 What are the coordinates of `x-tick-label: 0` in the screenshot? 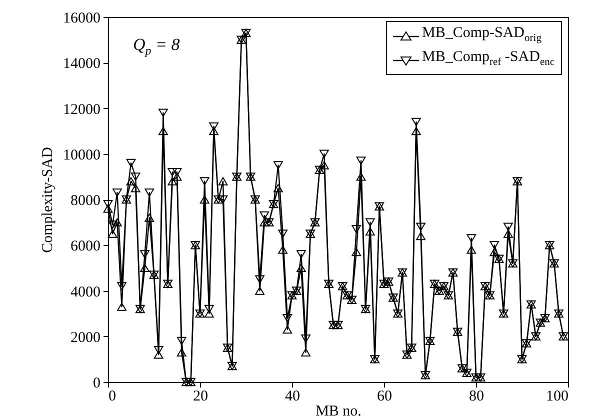 It's located at (112, 396).